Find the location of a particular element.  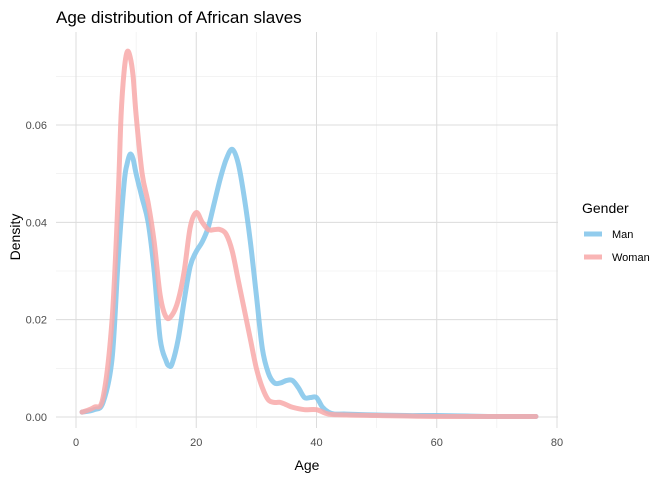

x-tick-label: 20 is located at coordinates (196, 443).